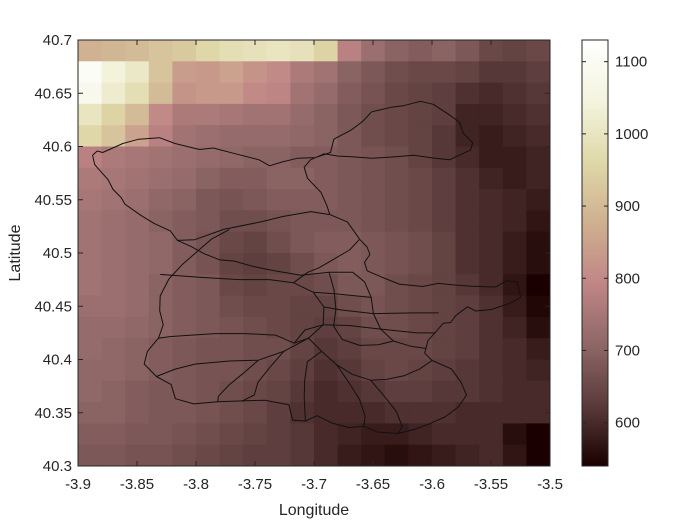  I want to click on colorbar-tick-label: 1100, so click(631, 62).